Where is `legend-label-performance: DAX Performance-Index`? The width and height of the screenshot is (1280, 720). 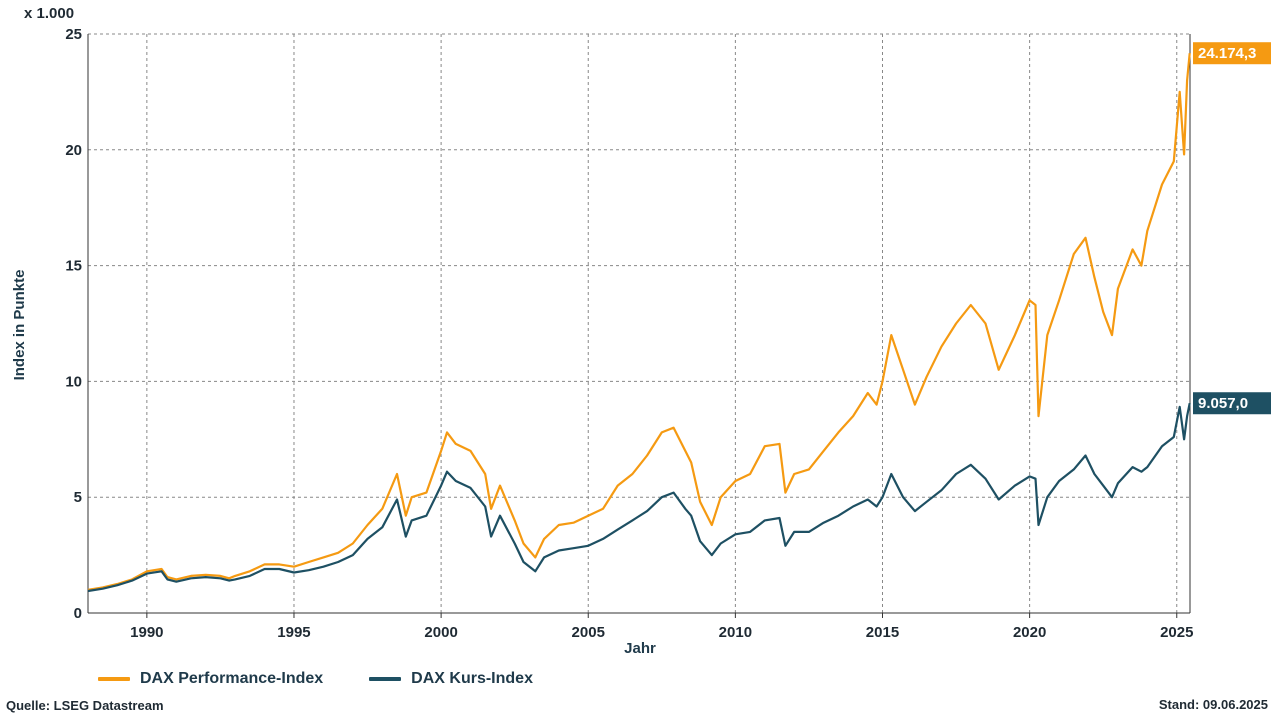
legend-label-performance: DAX Performance-Index is located at coordinates (232, 678).